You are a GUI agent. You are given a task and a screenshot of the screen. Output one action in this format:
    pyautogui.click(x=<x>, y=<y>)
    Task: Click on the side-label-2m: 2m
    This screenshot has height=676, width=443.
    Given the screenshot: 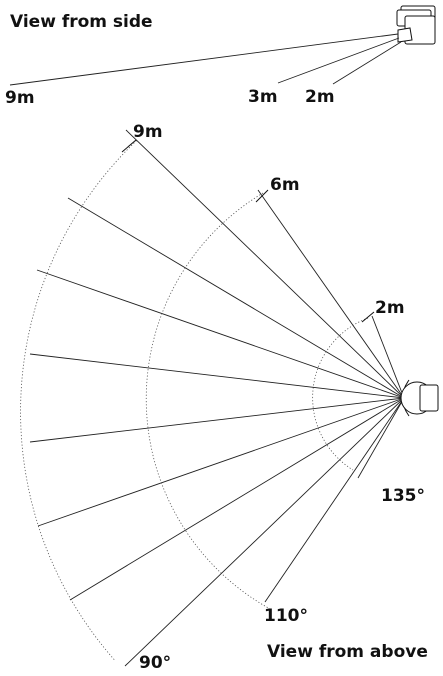 What is the action you would take?
    pyautogui.click(x=320, y=97)
    